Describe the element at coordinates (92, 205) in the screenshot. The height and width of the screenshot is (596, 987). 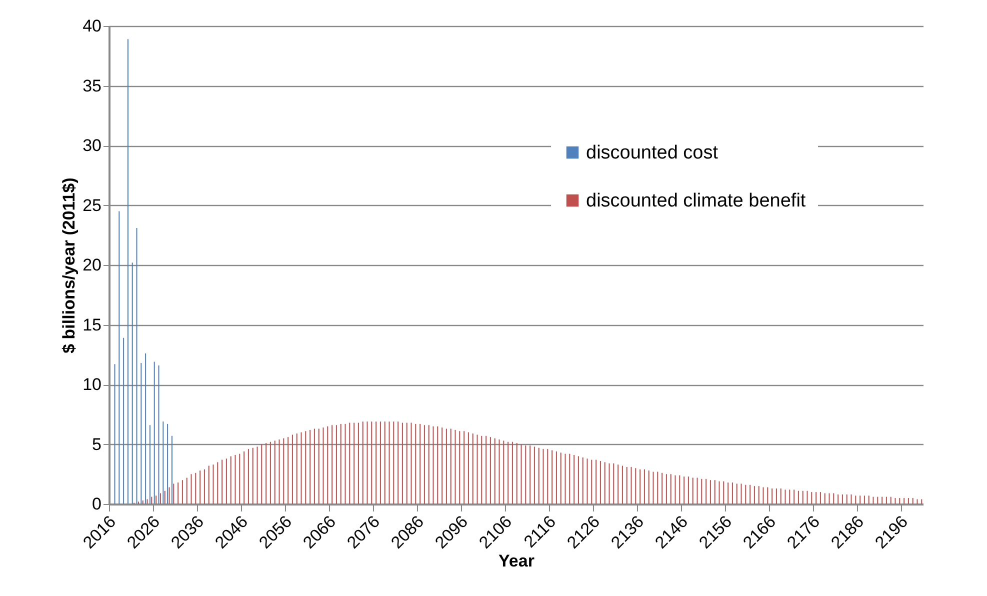
I see `y-tick-label: 25` at that location.